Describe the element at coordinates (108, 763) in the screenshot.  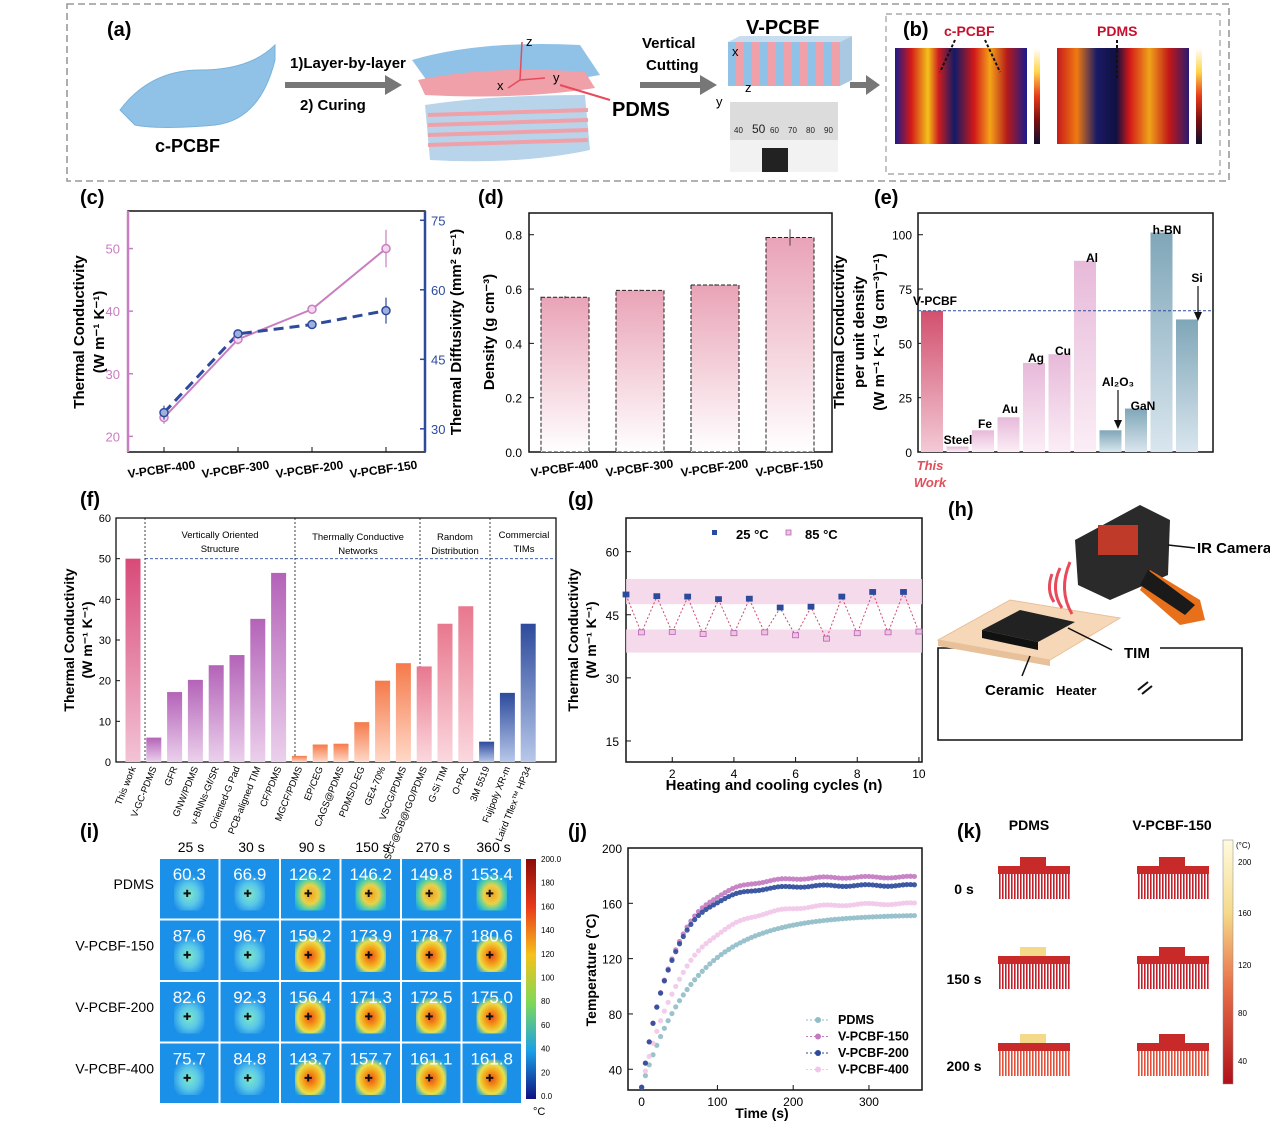
I see `ytick-label-f: 0` at that location.